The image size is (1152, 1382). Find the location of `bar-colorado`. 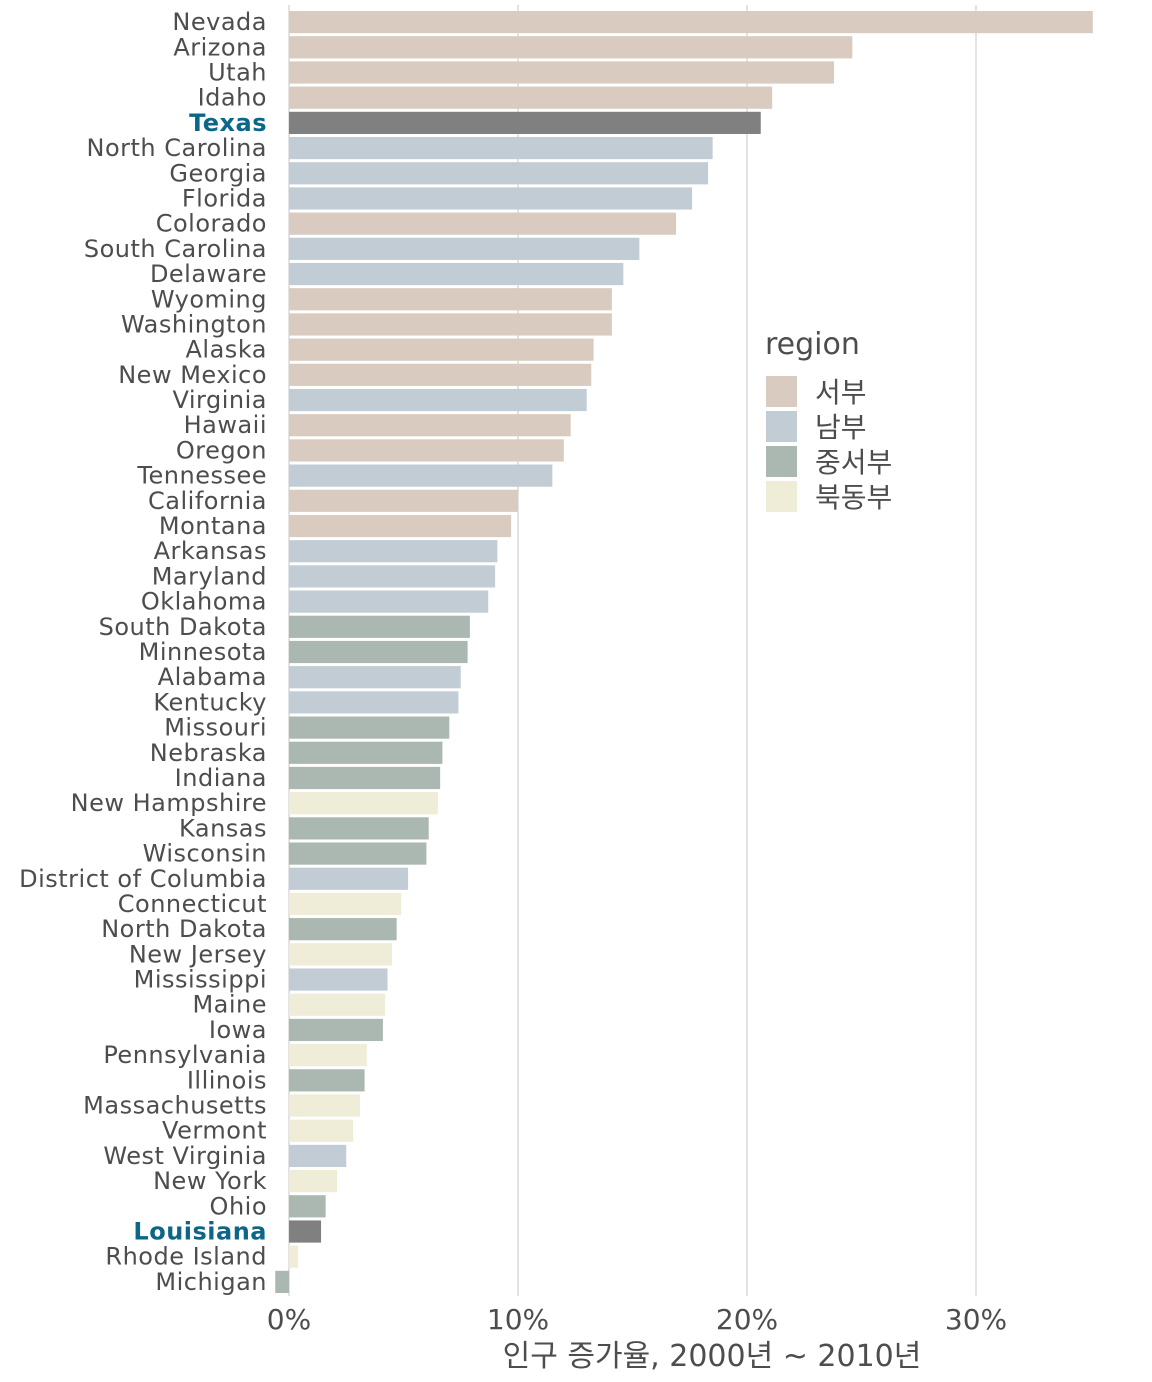

bar-colorado is located at coordinates (483, 223).